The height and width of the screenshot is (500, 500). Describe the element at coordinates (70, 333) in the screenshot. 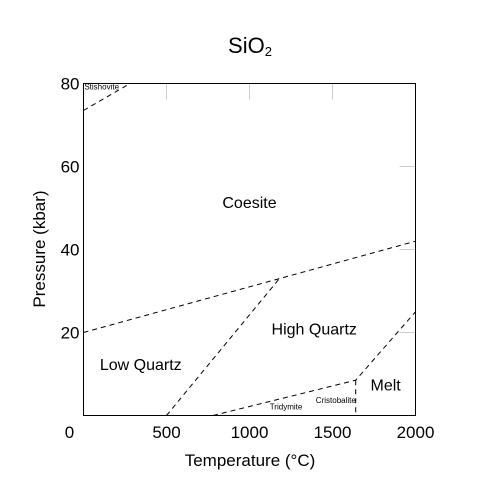

I see `y-tick-label-0: 20` at that location.